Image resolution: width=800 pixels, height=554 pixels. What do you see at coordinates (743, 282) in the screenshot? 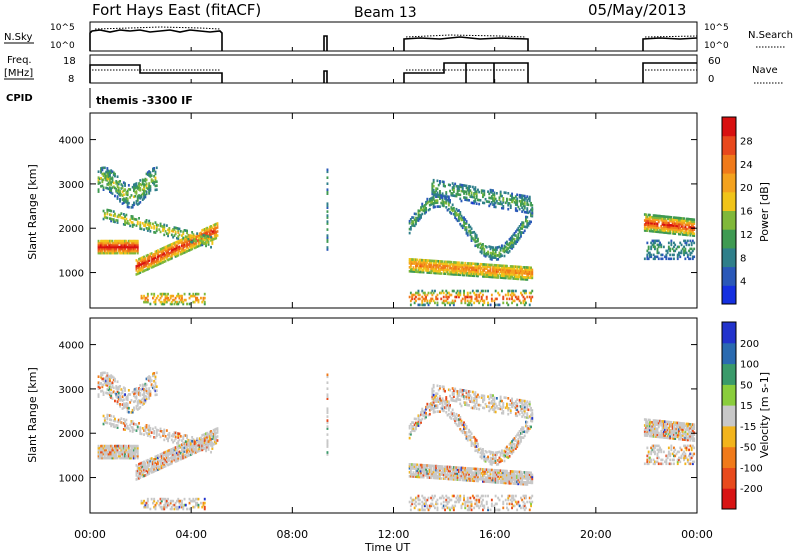
I see `colorbar-tick-label: 4` at bounding box center [743, 282].